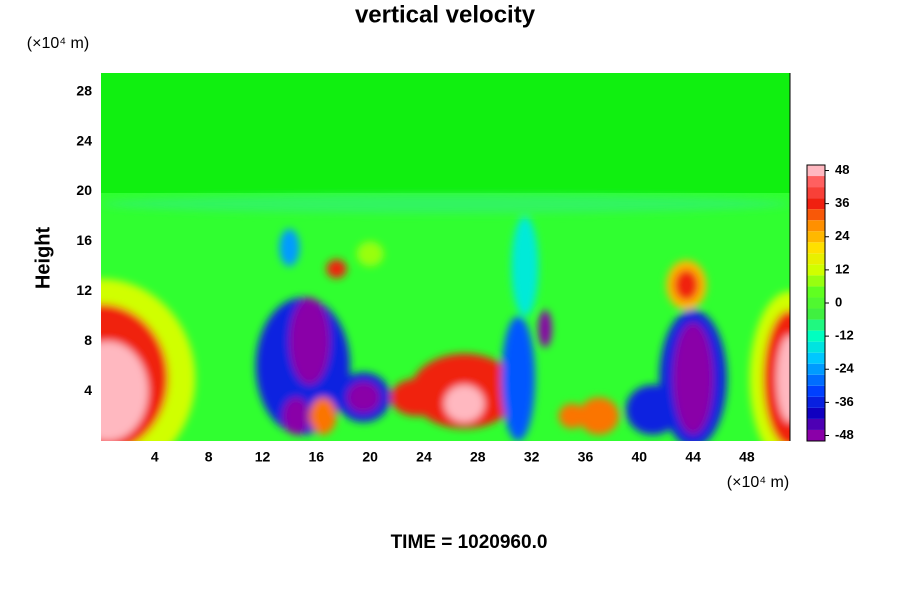 Image resolution: width=900 pixels, height=600 pixels. I want to click on colorbar-tick-label: 48, so click(842, 169).